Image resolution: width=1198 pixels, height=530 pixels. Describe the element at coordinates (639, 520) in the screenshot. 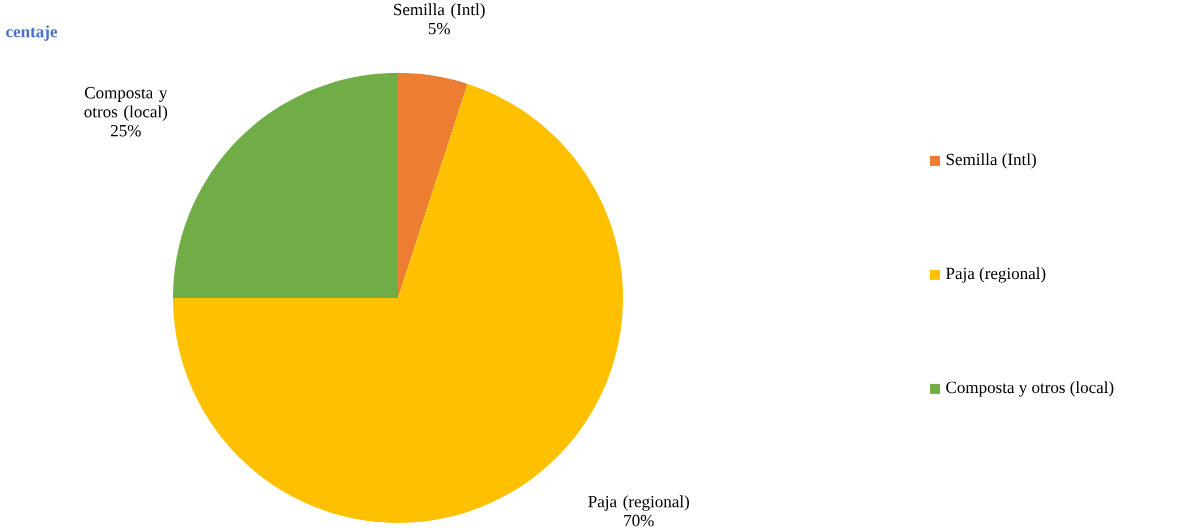

I see `data-label: 70%` at that location.